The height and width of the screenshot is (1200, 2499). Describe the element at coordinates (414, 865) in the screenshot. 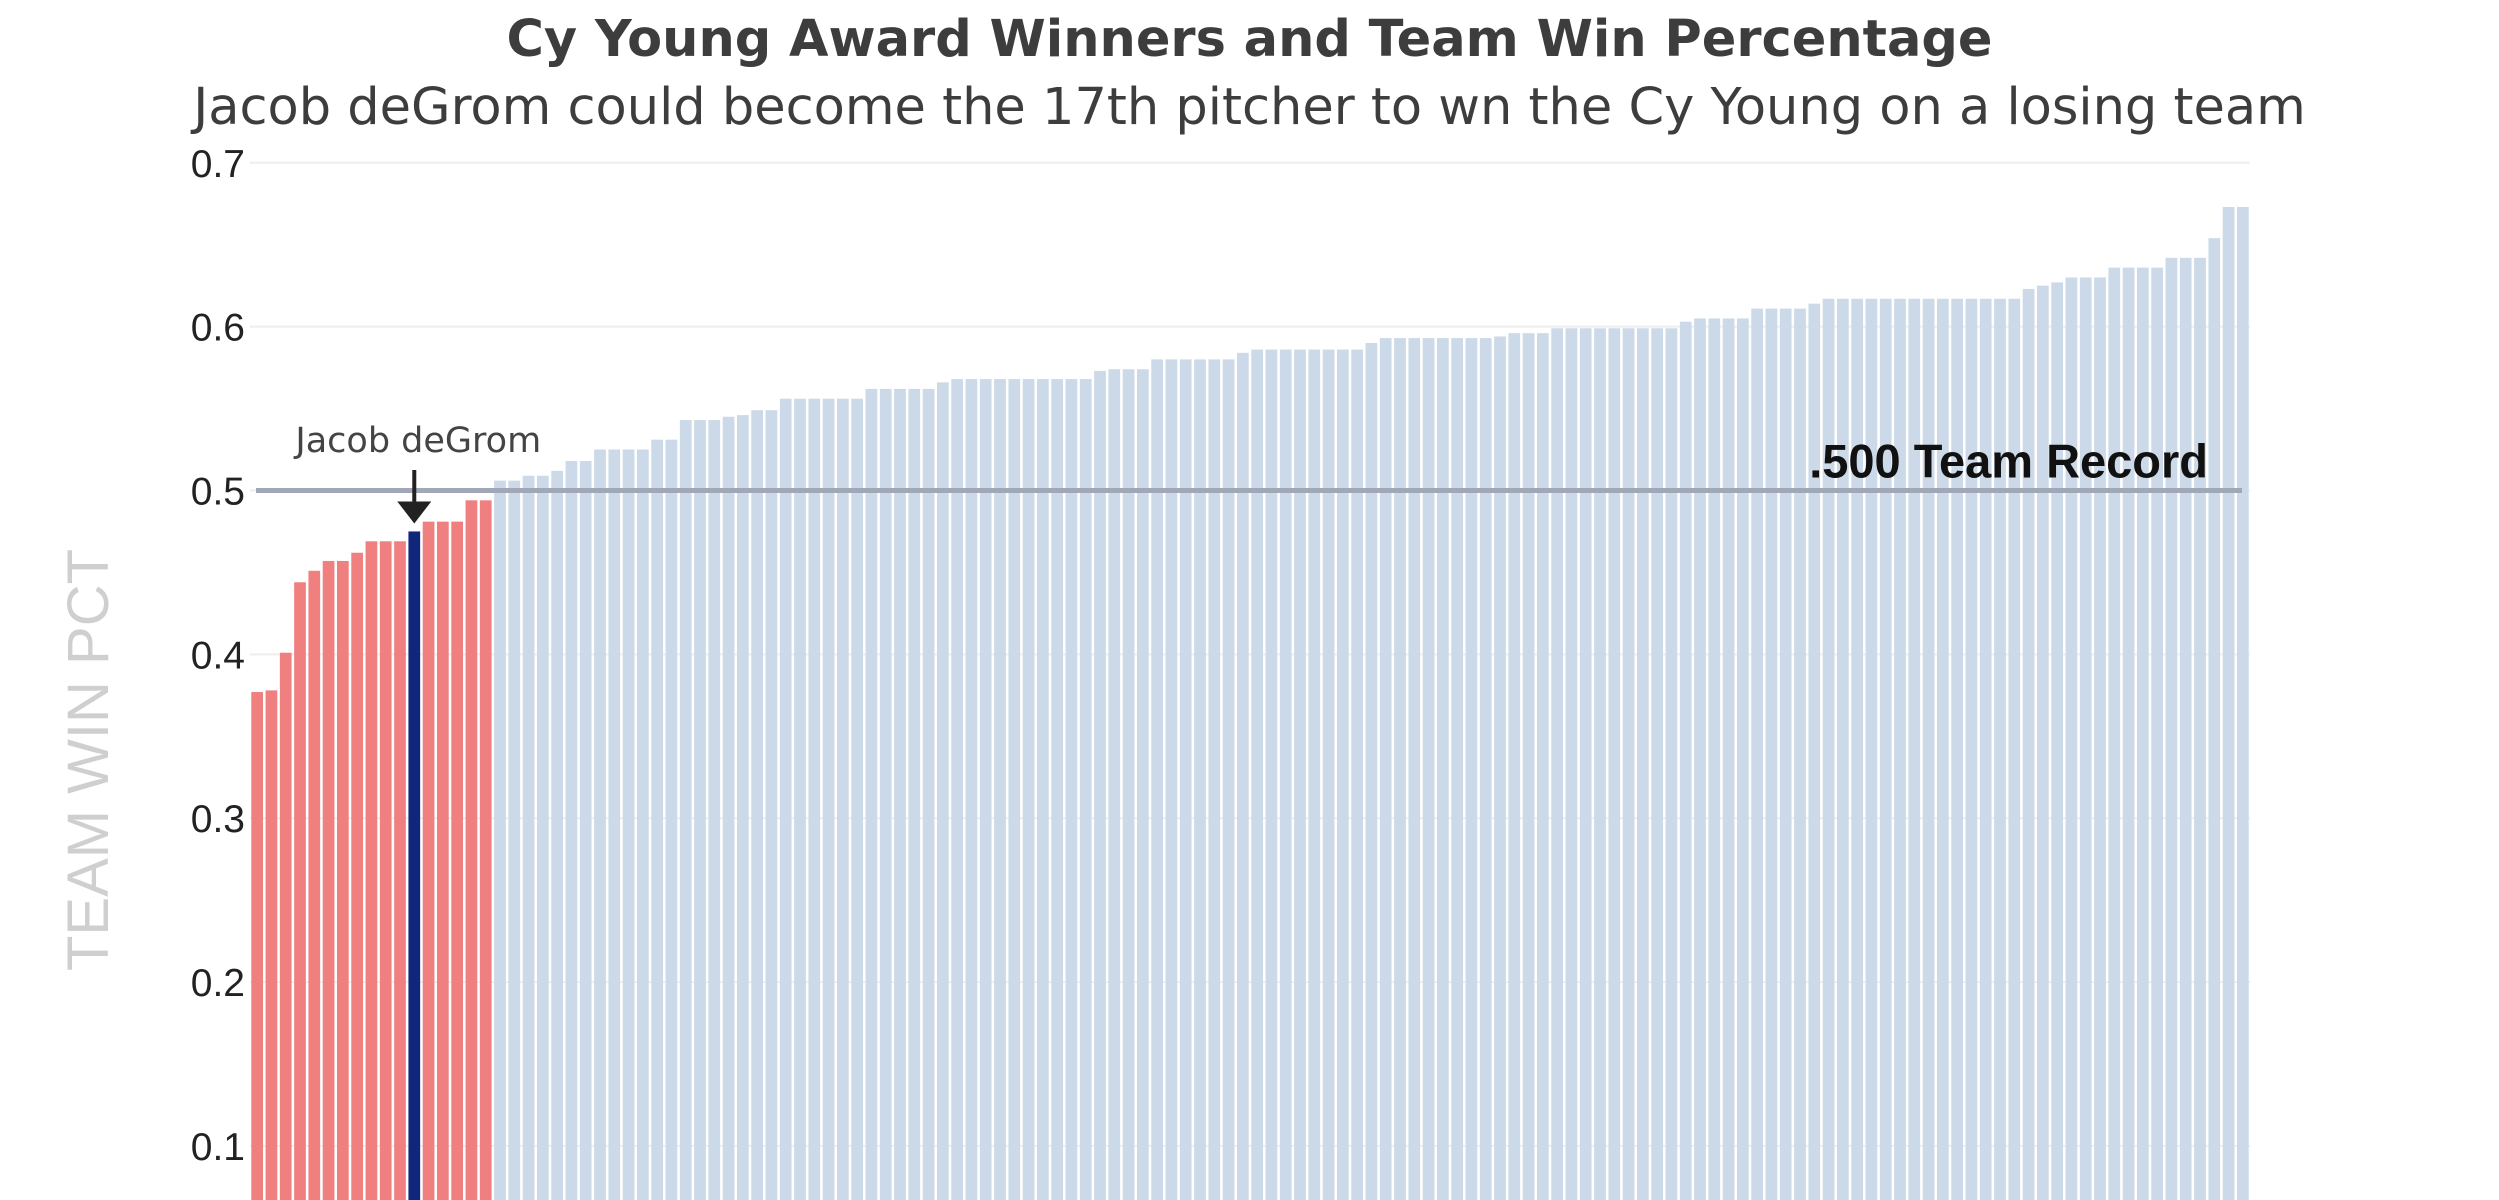

I see `bar-highlight` at that location.